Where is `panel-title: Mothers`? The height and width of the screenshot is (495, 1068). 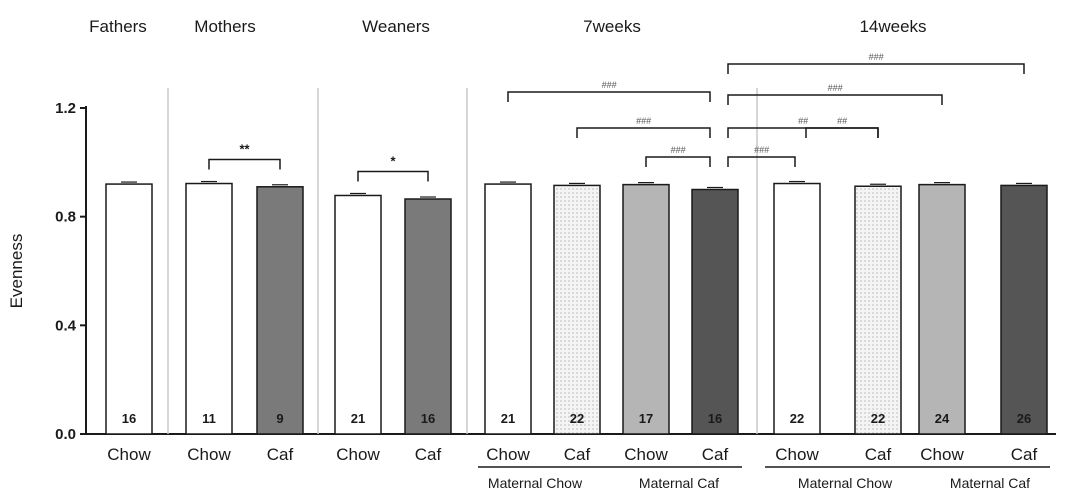 panel-title: Mothers is located at coordinates (224, 26).